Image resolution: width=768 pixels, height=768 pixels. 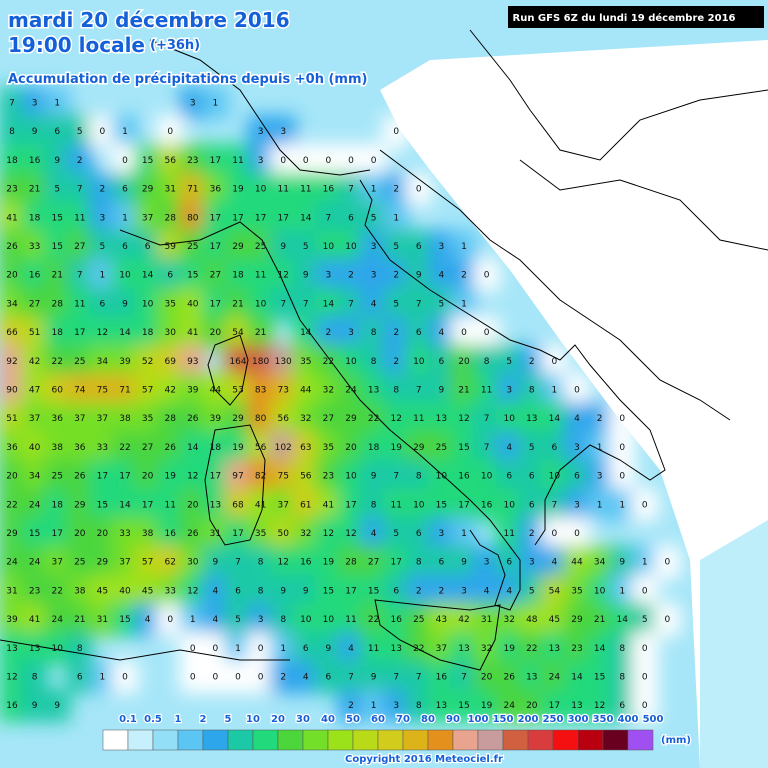 What do you see at coordinates (80, 391) in the screenshot?
I see `grid-value: 74` at bounding box center [80, 391].